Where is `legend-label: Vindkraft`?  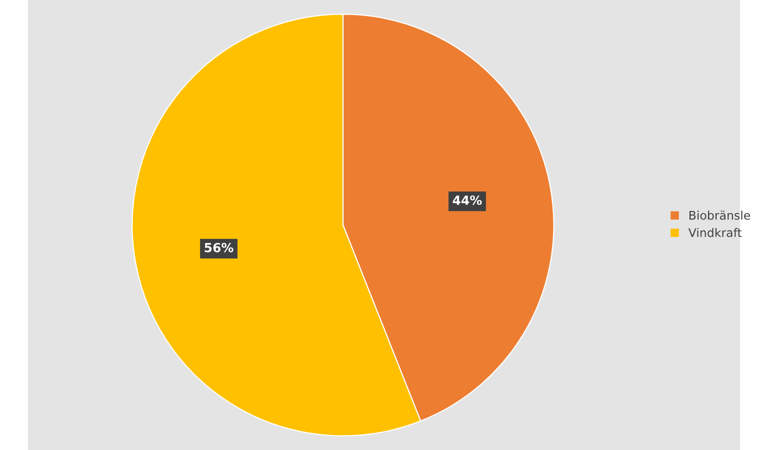 legend-label: Vindkraft is located at coordinates (715, 233).